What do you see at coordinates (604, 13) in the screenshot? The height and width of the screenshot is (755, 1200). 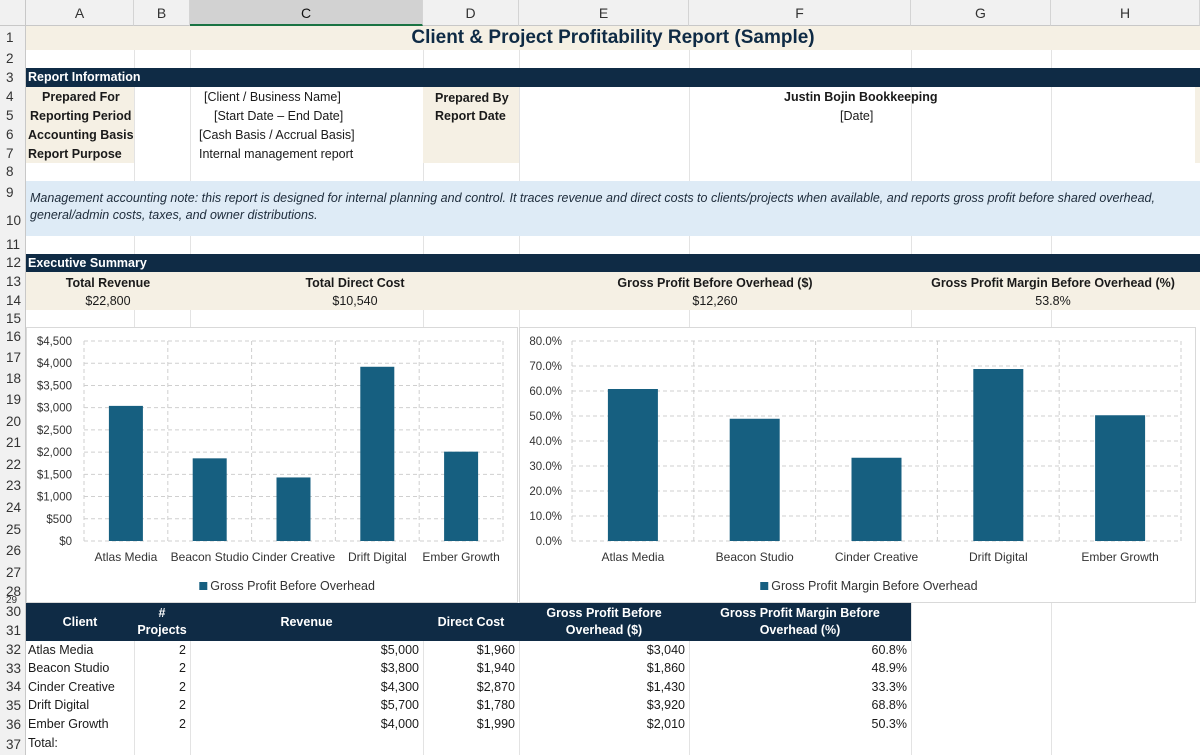 I see `column-header-e: E` at bounding box center [604, 13].